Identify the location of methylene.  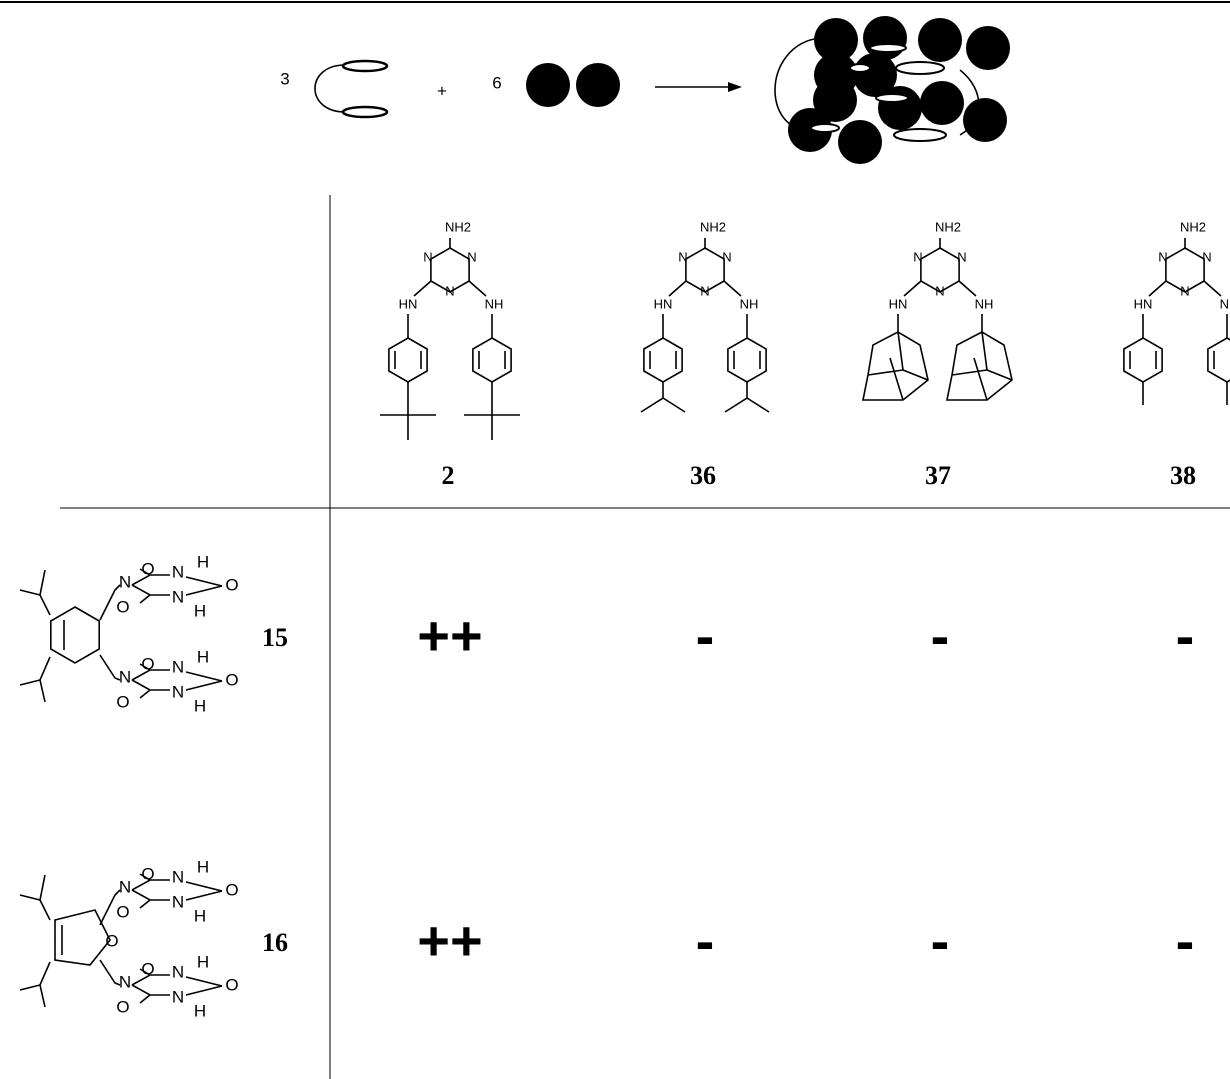
(110, 632).